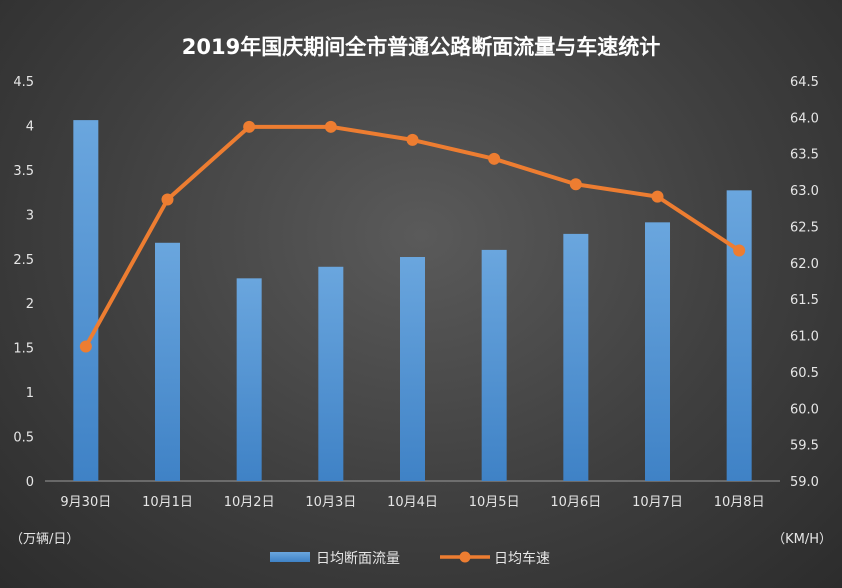 The height and width of the screenshot is (588, 842). Describe the element at coordinates (494, 502) in the screenshot. I see `x-tick-label: 10月5日` at that location.